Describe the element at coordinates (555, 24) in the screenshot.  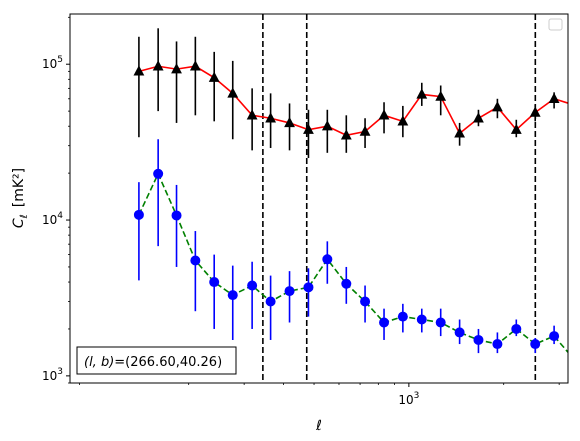
I see `legend-box` at that location.